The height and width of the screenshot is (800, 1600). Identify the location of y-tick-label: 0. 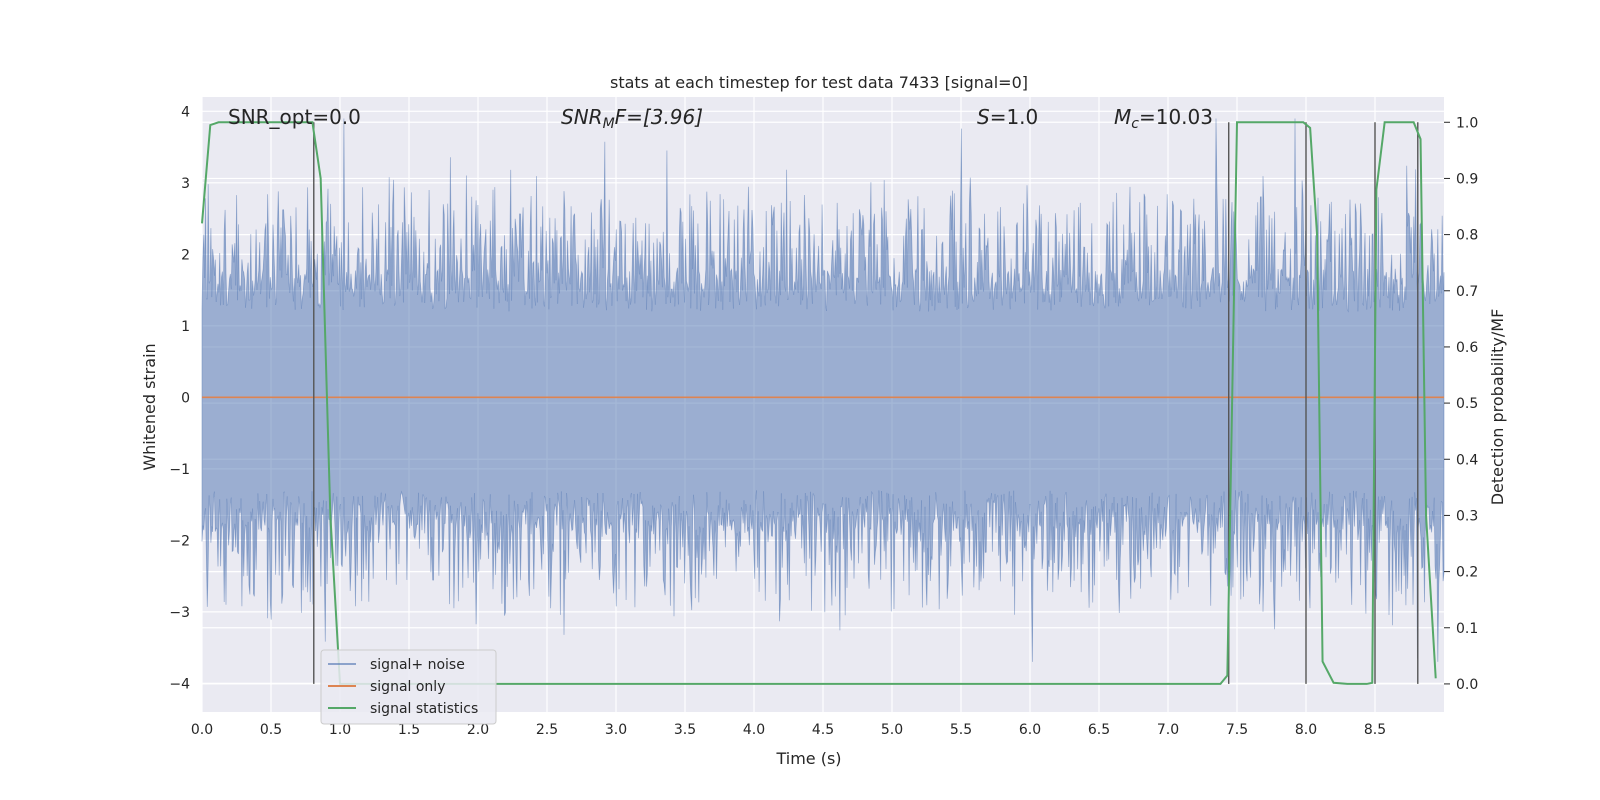
(185, 398).